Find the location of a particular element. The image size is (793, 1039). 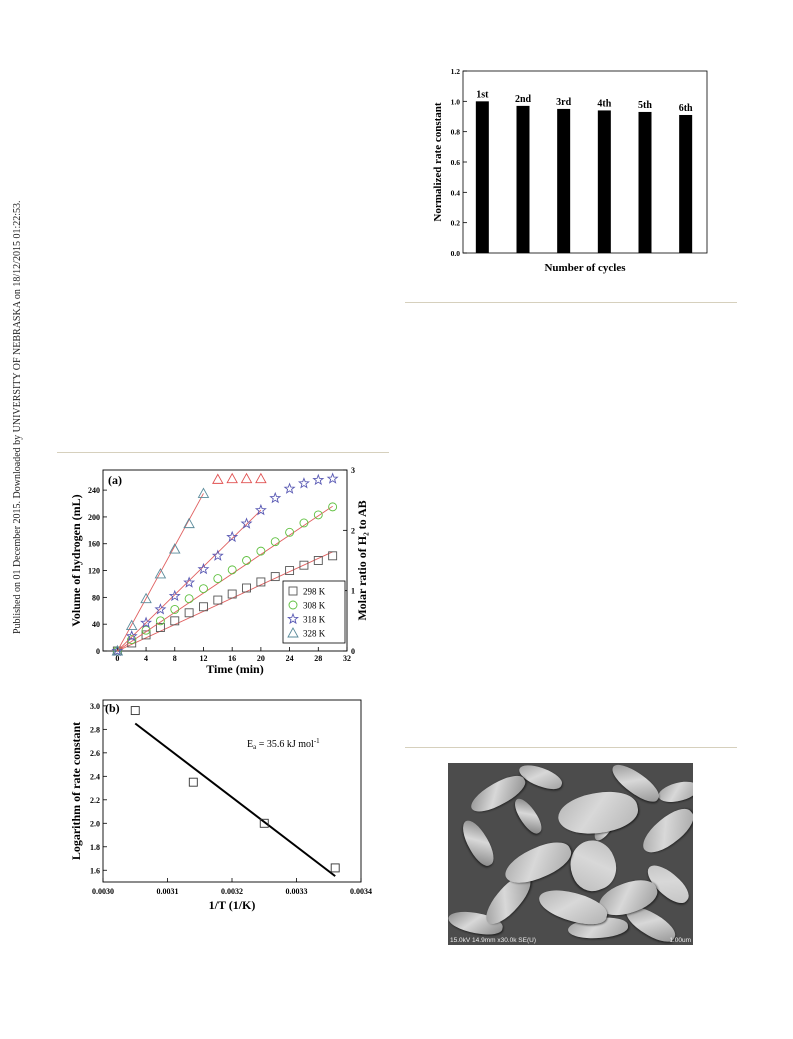

bar-y-tick-label: 1.2 is located at coordinates (456, 71).